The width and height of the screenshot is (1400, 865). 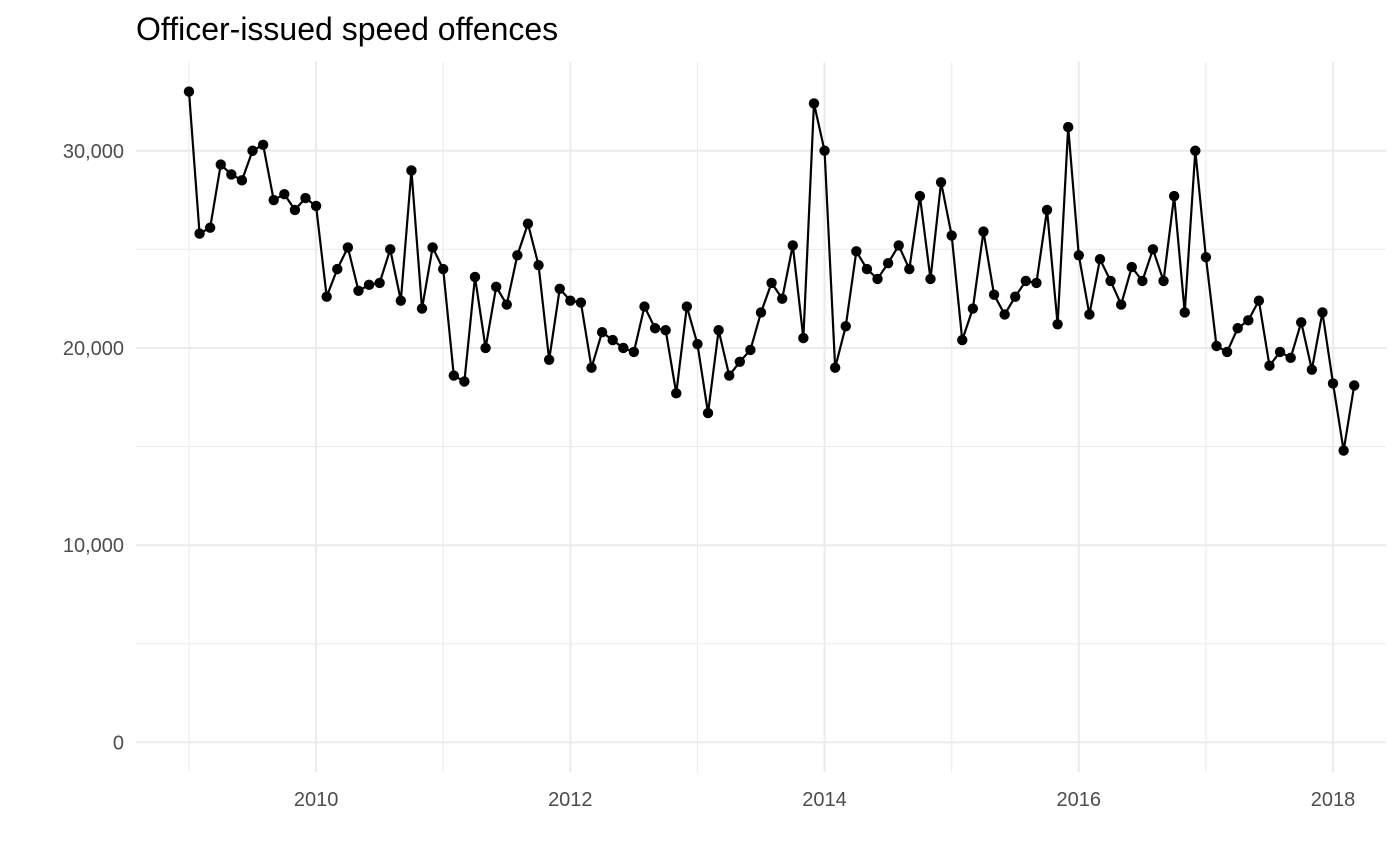 What do you see at coordinates (93, 152) in the screenshot?
I see `y-tick-label: 30,000` at bounding box center [93, 152].